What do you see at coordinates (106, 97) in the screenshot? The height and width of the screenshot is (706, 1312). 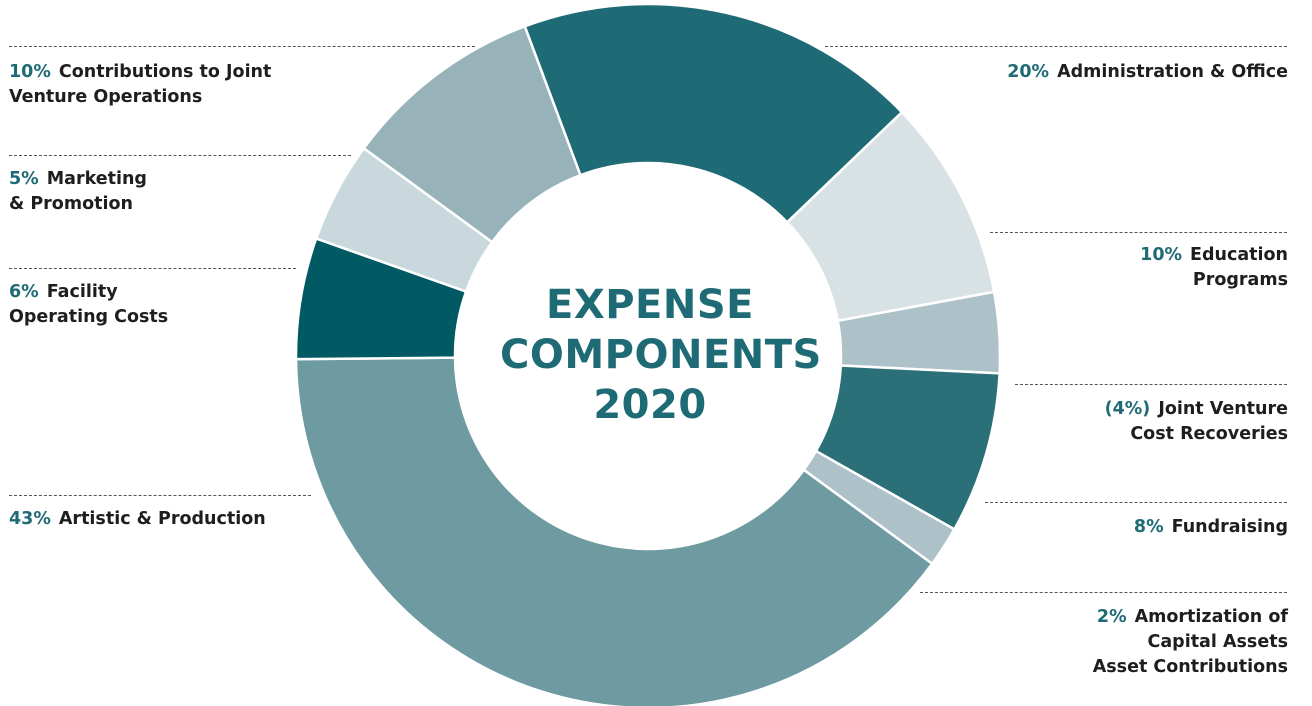 I see `slice-name-contributions-2: Venture Operations` at bounding box center [106, 97].